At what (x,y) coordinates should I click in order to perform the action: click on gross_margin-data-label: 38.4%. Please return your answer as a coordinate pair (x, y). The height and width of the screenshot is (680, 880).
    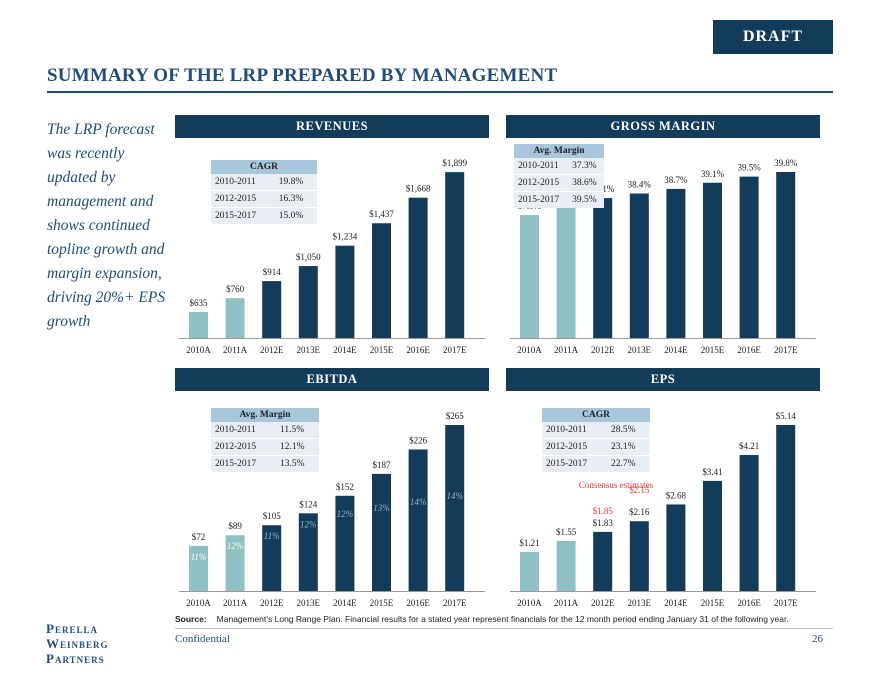
    Looking at the image, I should click on (640, 185).